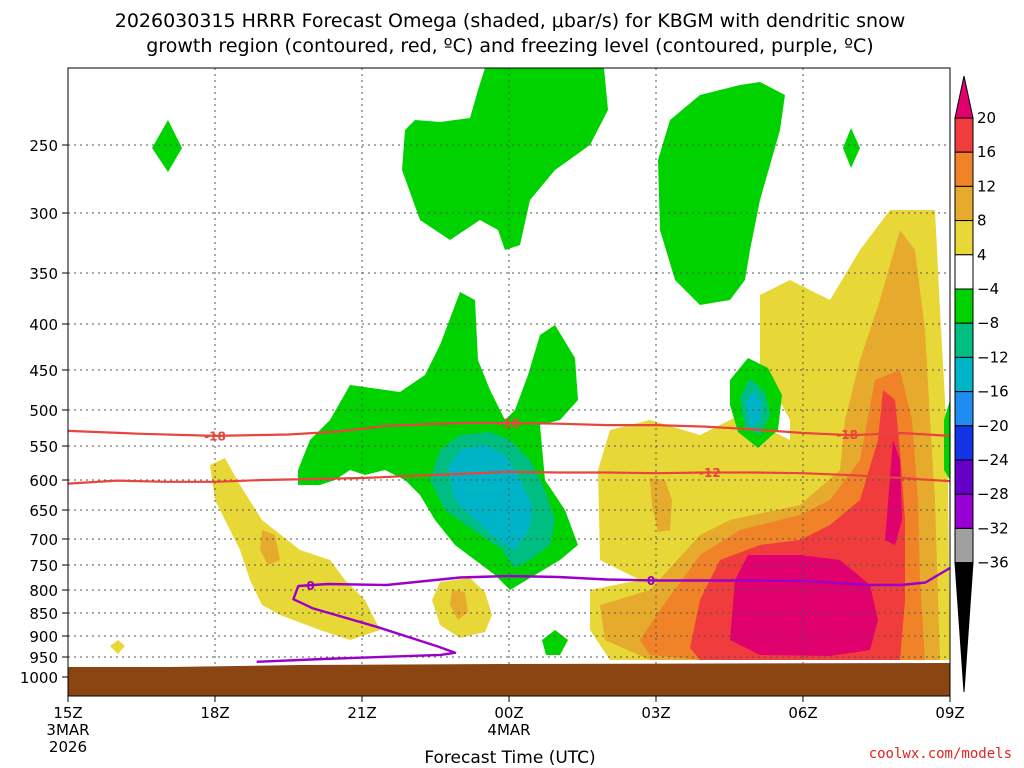 This screenshot has width=1024, height=768. What do you see at coordinates (993, 563) in the screenshot?
I see `colorbar-level-label: −36` at bounding box center [993, 563].